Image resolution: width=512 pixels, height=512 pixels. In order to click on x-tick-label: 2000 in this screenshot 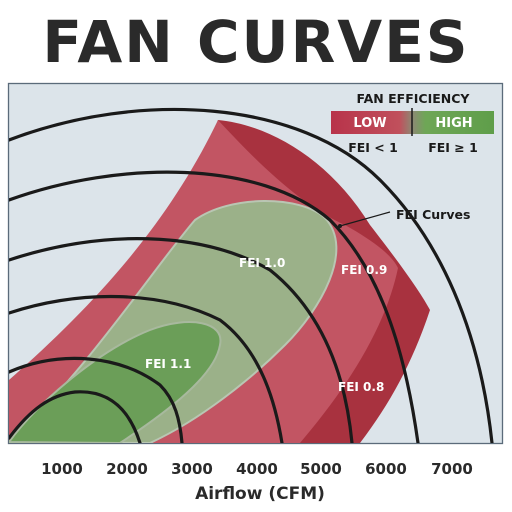, I will do `click(127, 469)`.